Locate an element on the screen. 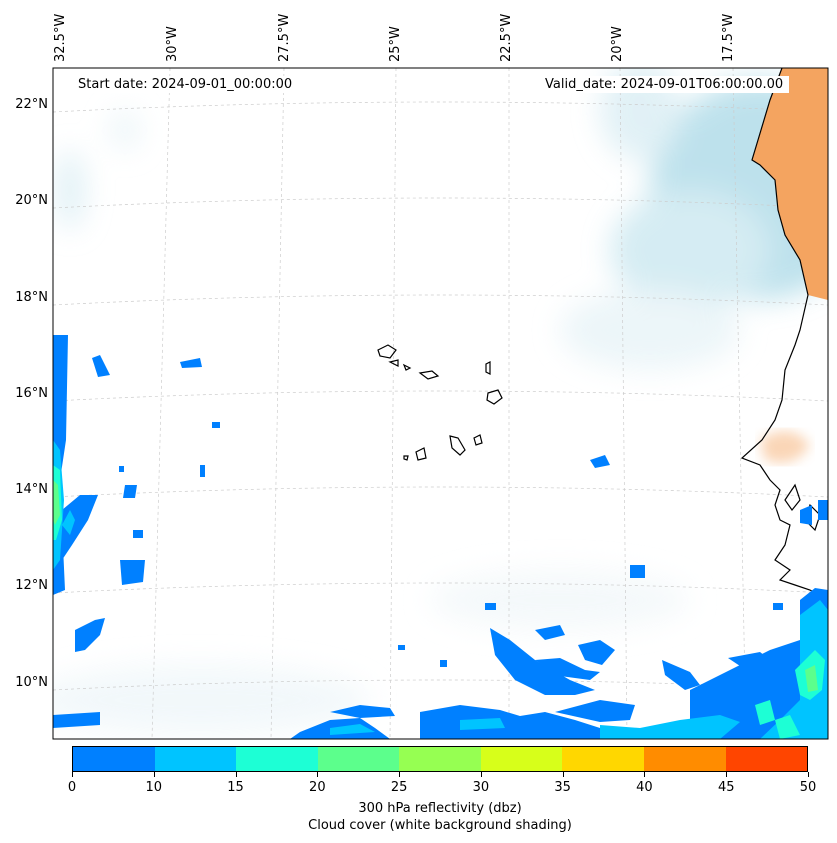 The height and width of the screenshot is (843, 837). lat-label: 16°N is located at coordinates (31, 393).